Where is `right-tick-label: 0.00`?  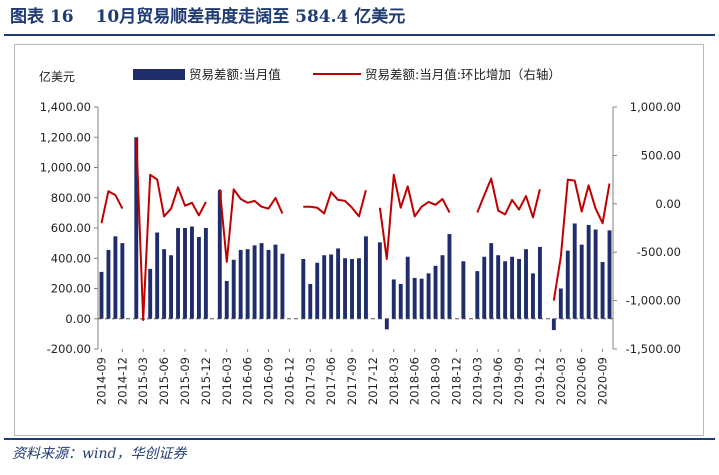
right-tick-label: 0.00 is located at coordinates (668, 204).